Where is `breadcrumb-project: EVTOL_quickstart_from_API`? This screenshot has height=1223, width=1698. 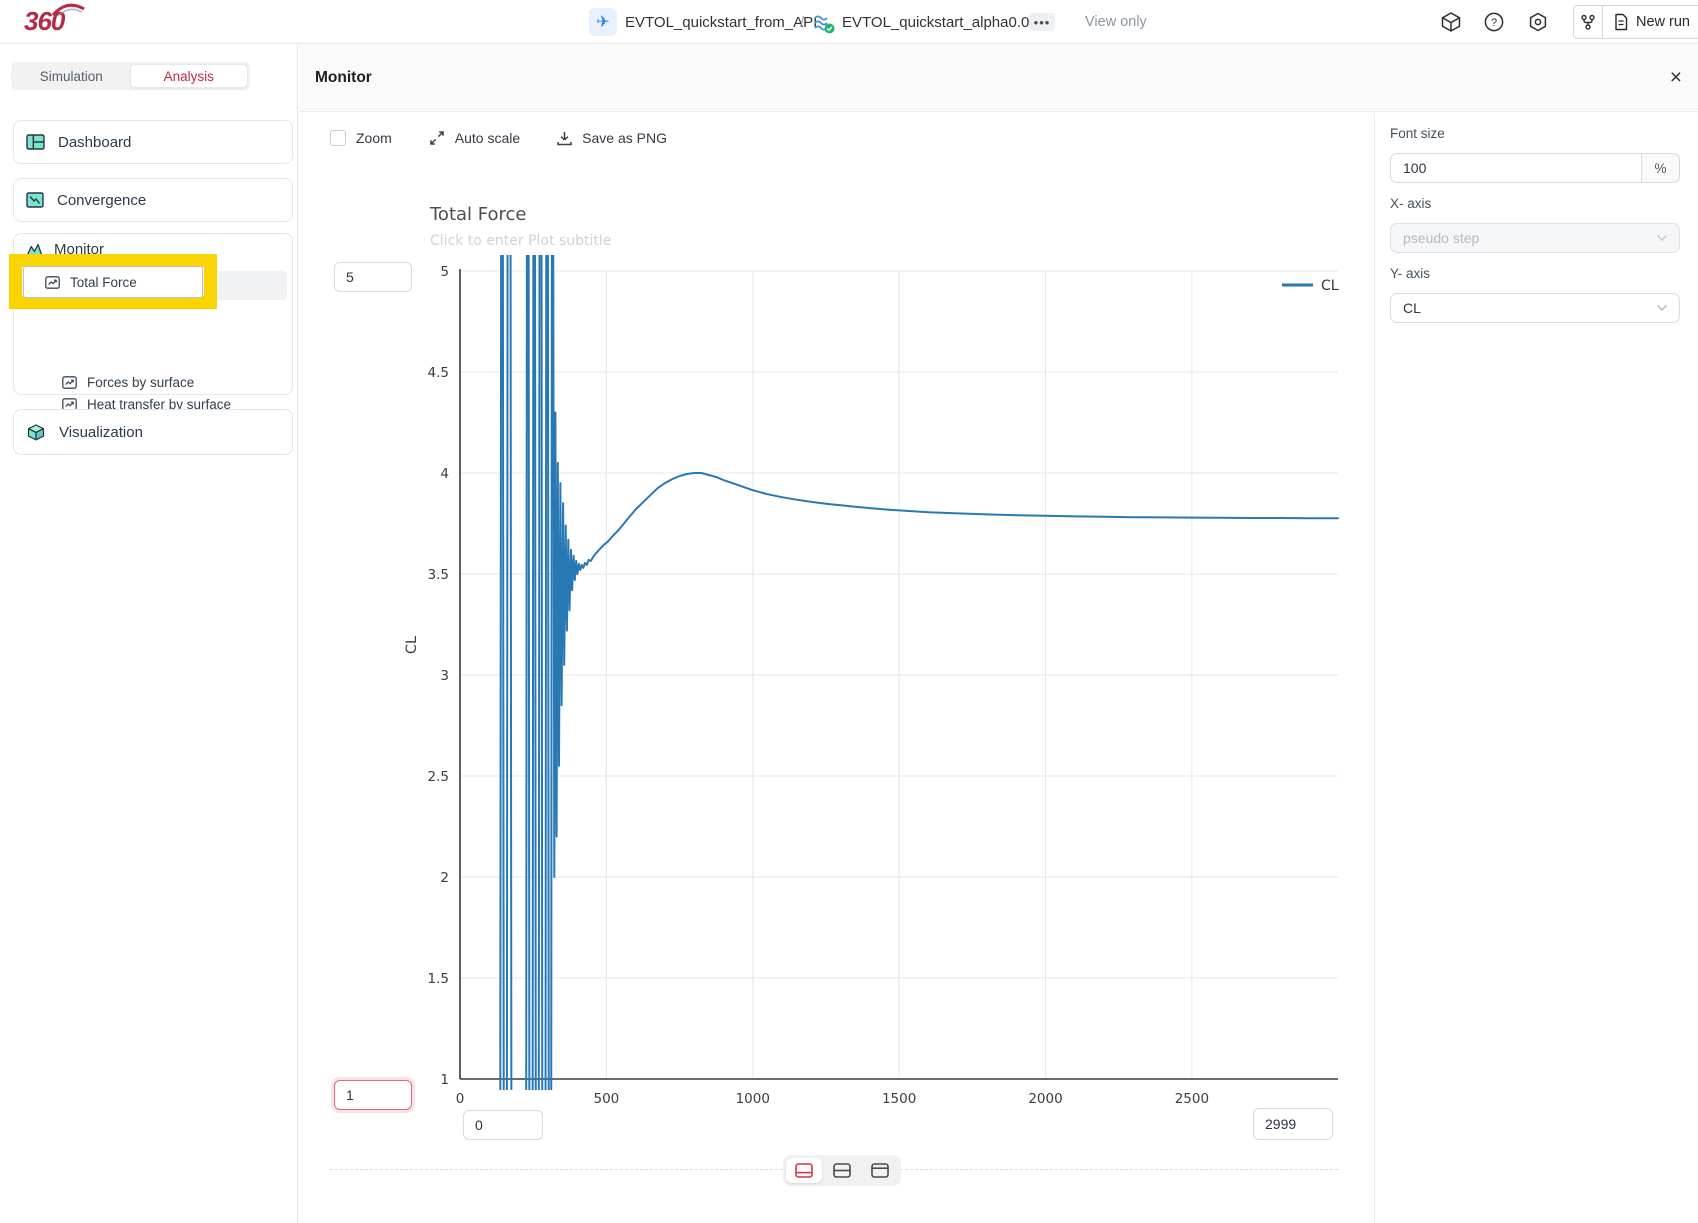 breadcrumb-project: EVTOL_quickstart_from_API is located at coordinates (721, 22).